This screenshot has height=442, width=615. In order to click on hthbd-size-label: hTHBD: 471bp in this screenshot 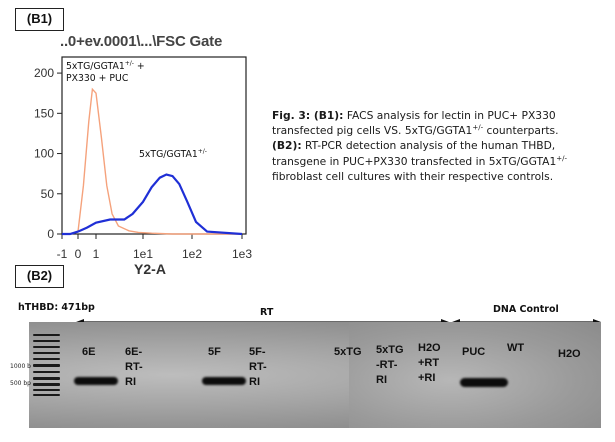, I will do `click(56, 307)`.